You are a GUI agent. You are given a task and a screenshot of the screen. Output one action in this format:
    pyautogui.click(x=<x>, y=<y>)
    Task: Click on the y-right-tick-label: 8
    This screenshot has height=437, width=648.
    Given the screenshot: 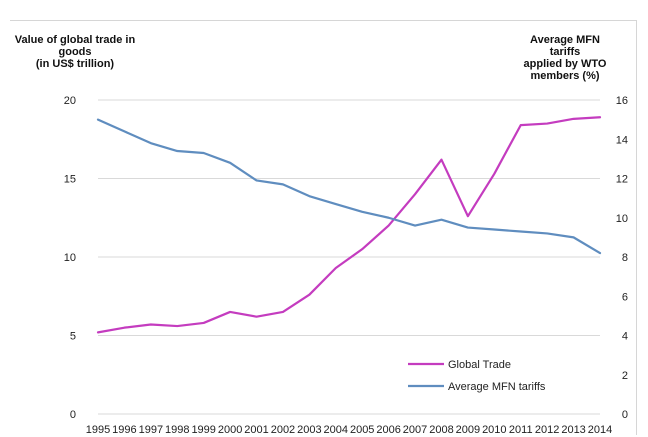 What is the action you would take?
    pyautogui.click(x=625, y=258)
    